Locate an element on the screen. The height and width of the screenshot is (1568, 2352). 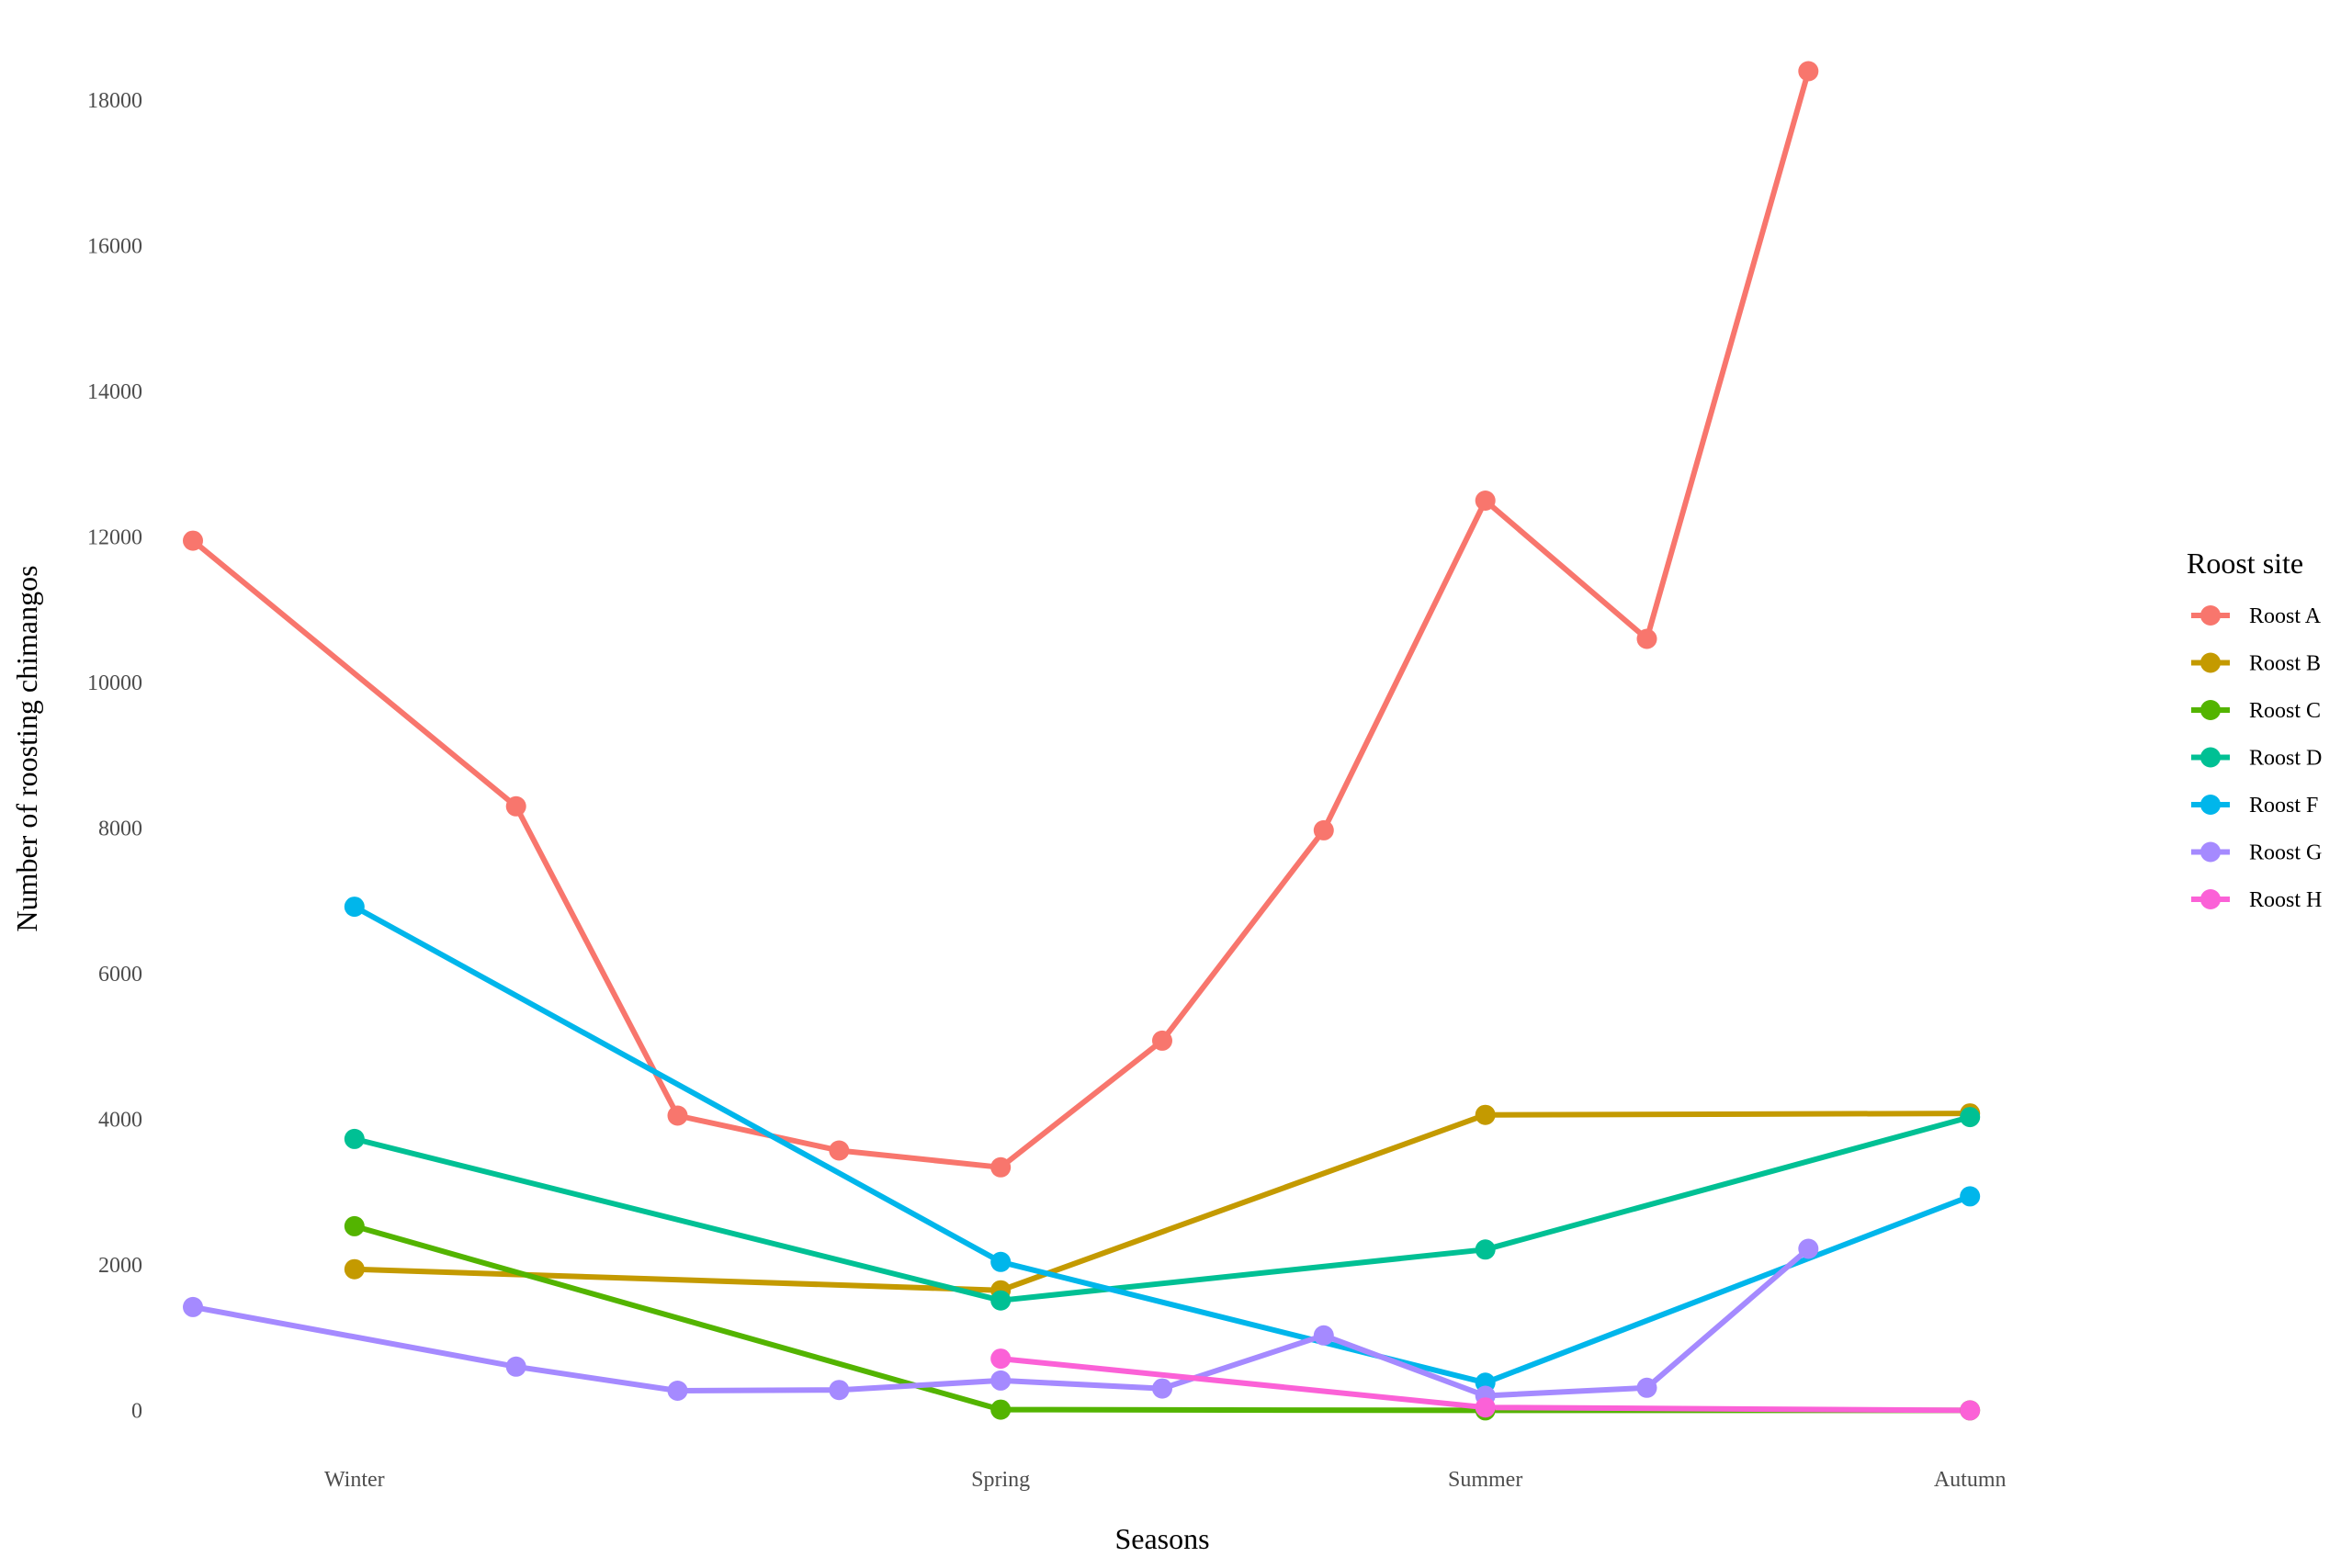
series-line-roost-g is located at coordinates (1001, 1322).